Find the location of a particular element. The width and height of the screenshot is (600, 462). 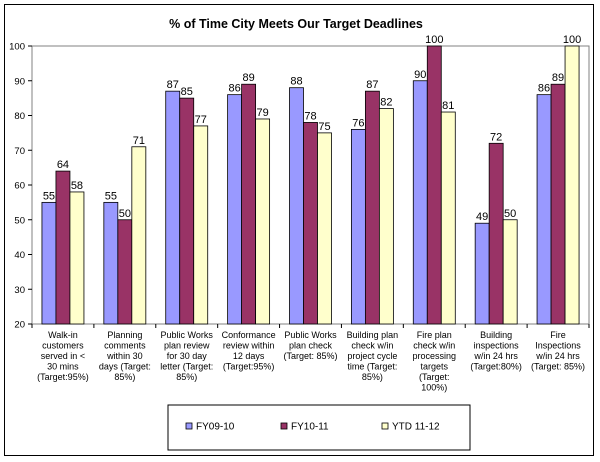

y-tick-label: 80 is located at coordinates (19, 116).